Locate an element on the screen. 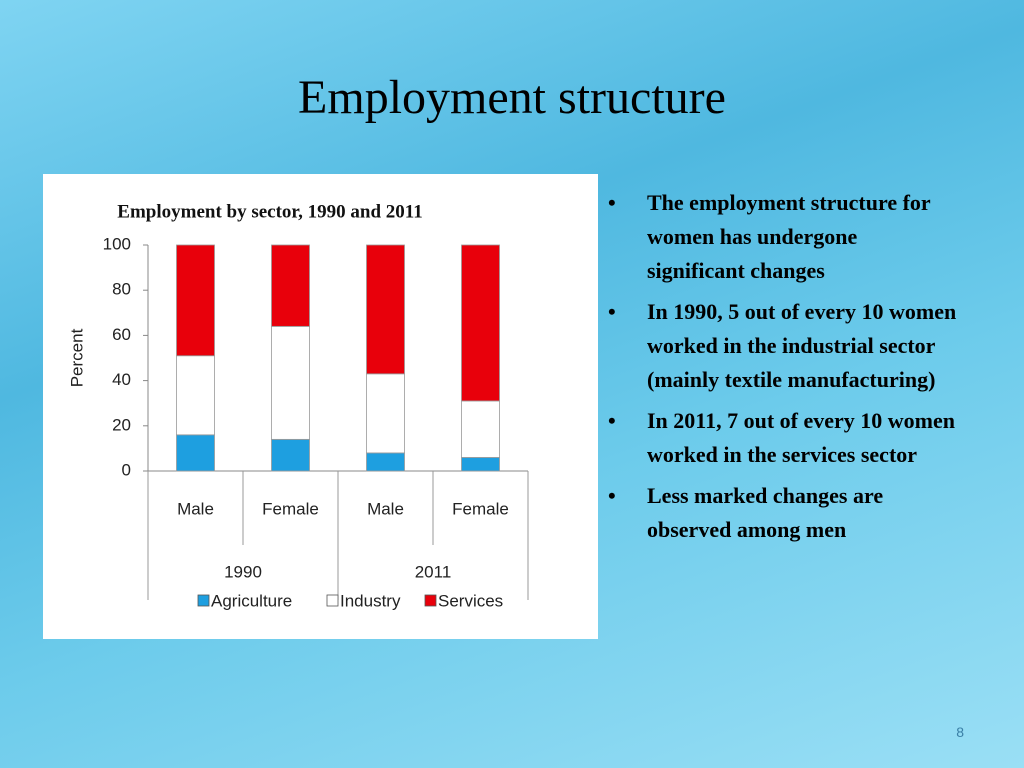  group-label: 1990 is located at coordinates (243, 571).